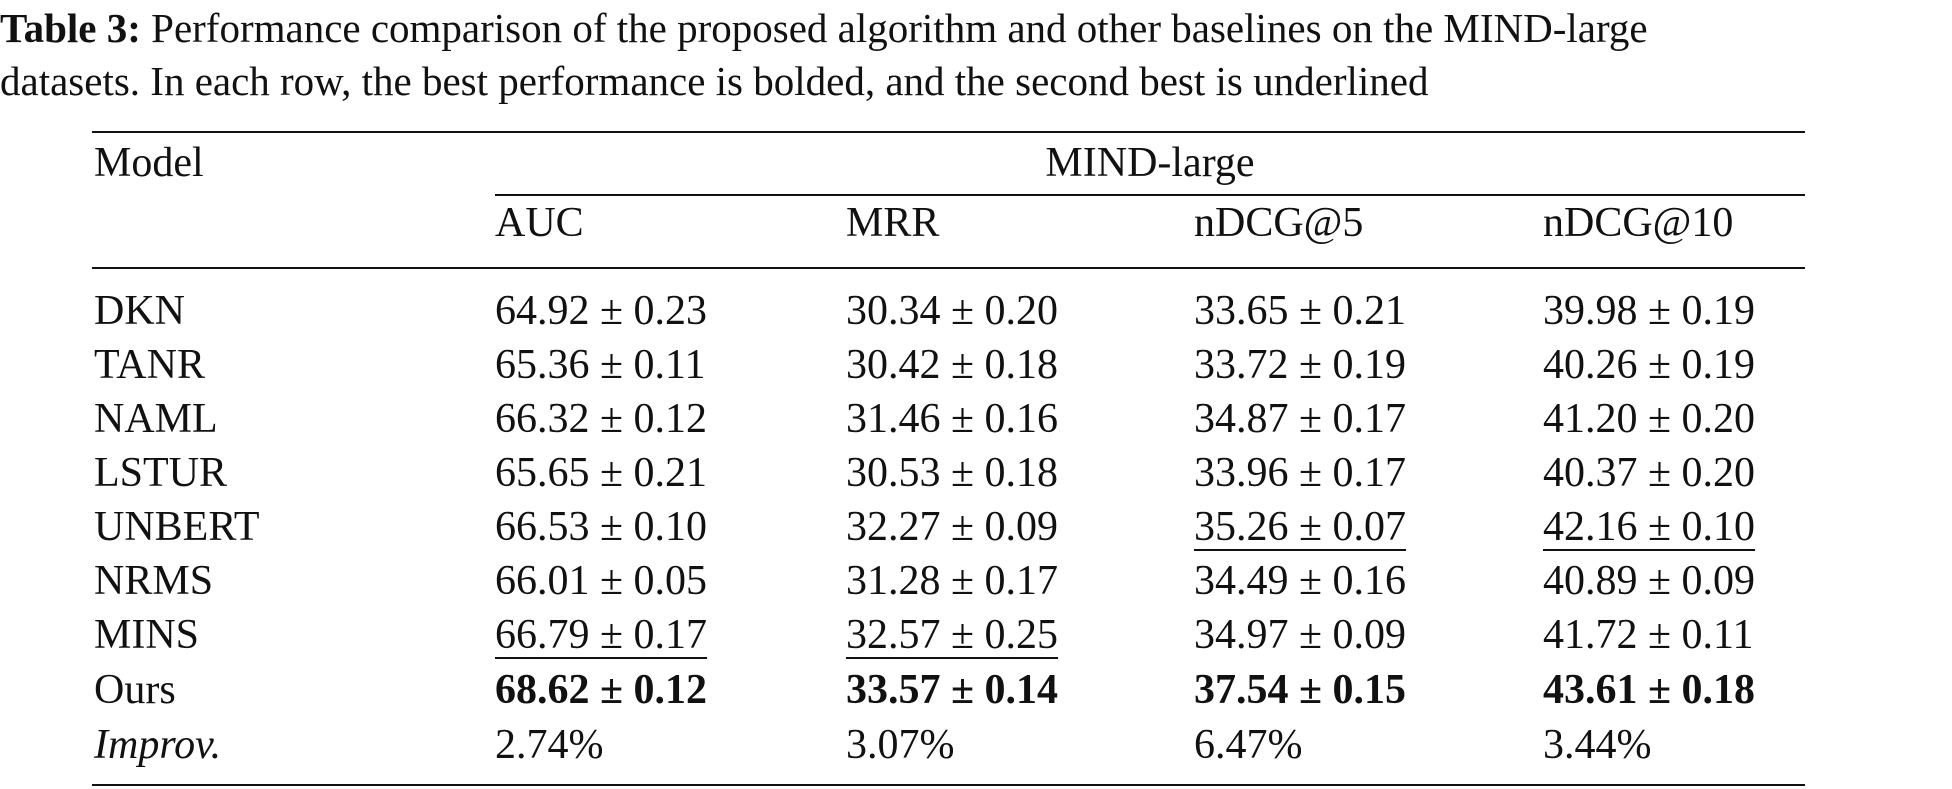 The height and width of the screenshot is (789, 1952). I want to click on metric-value-cell: 32.57 ± 0.25, so click(952, 635).